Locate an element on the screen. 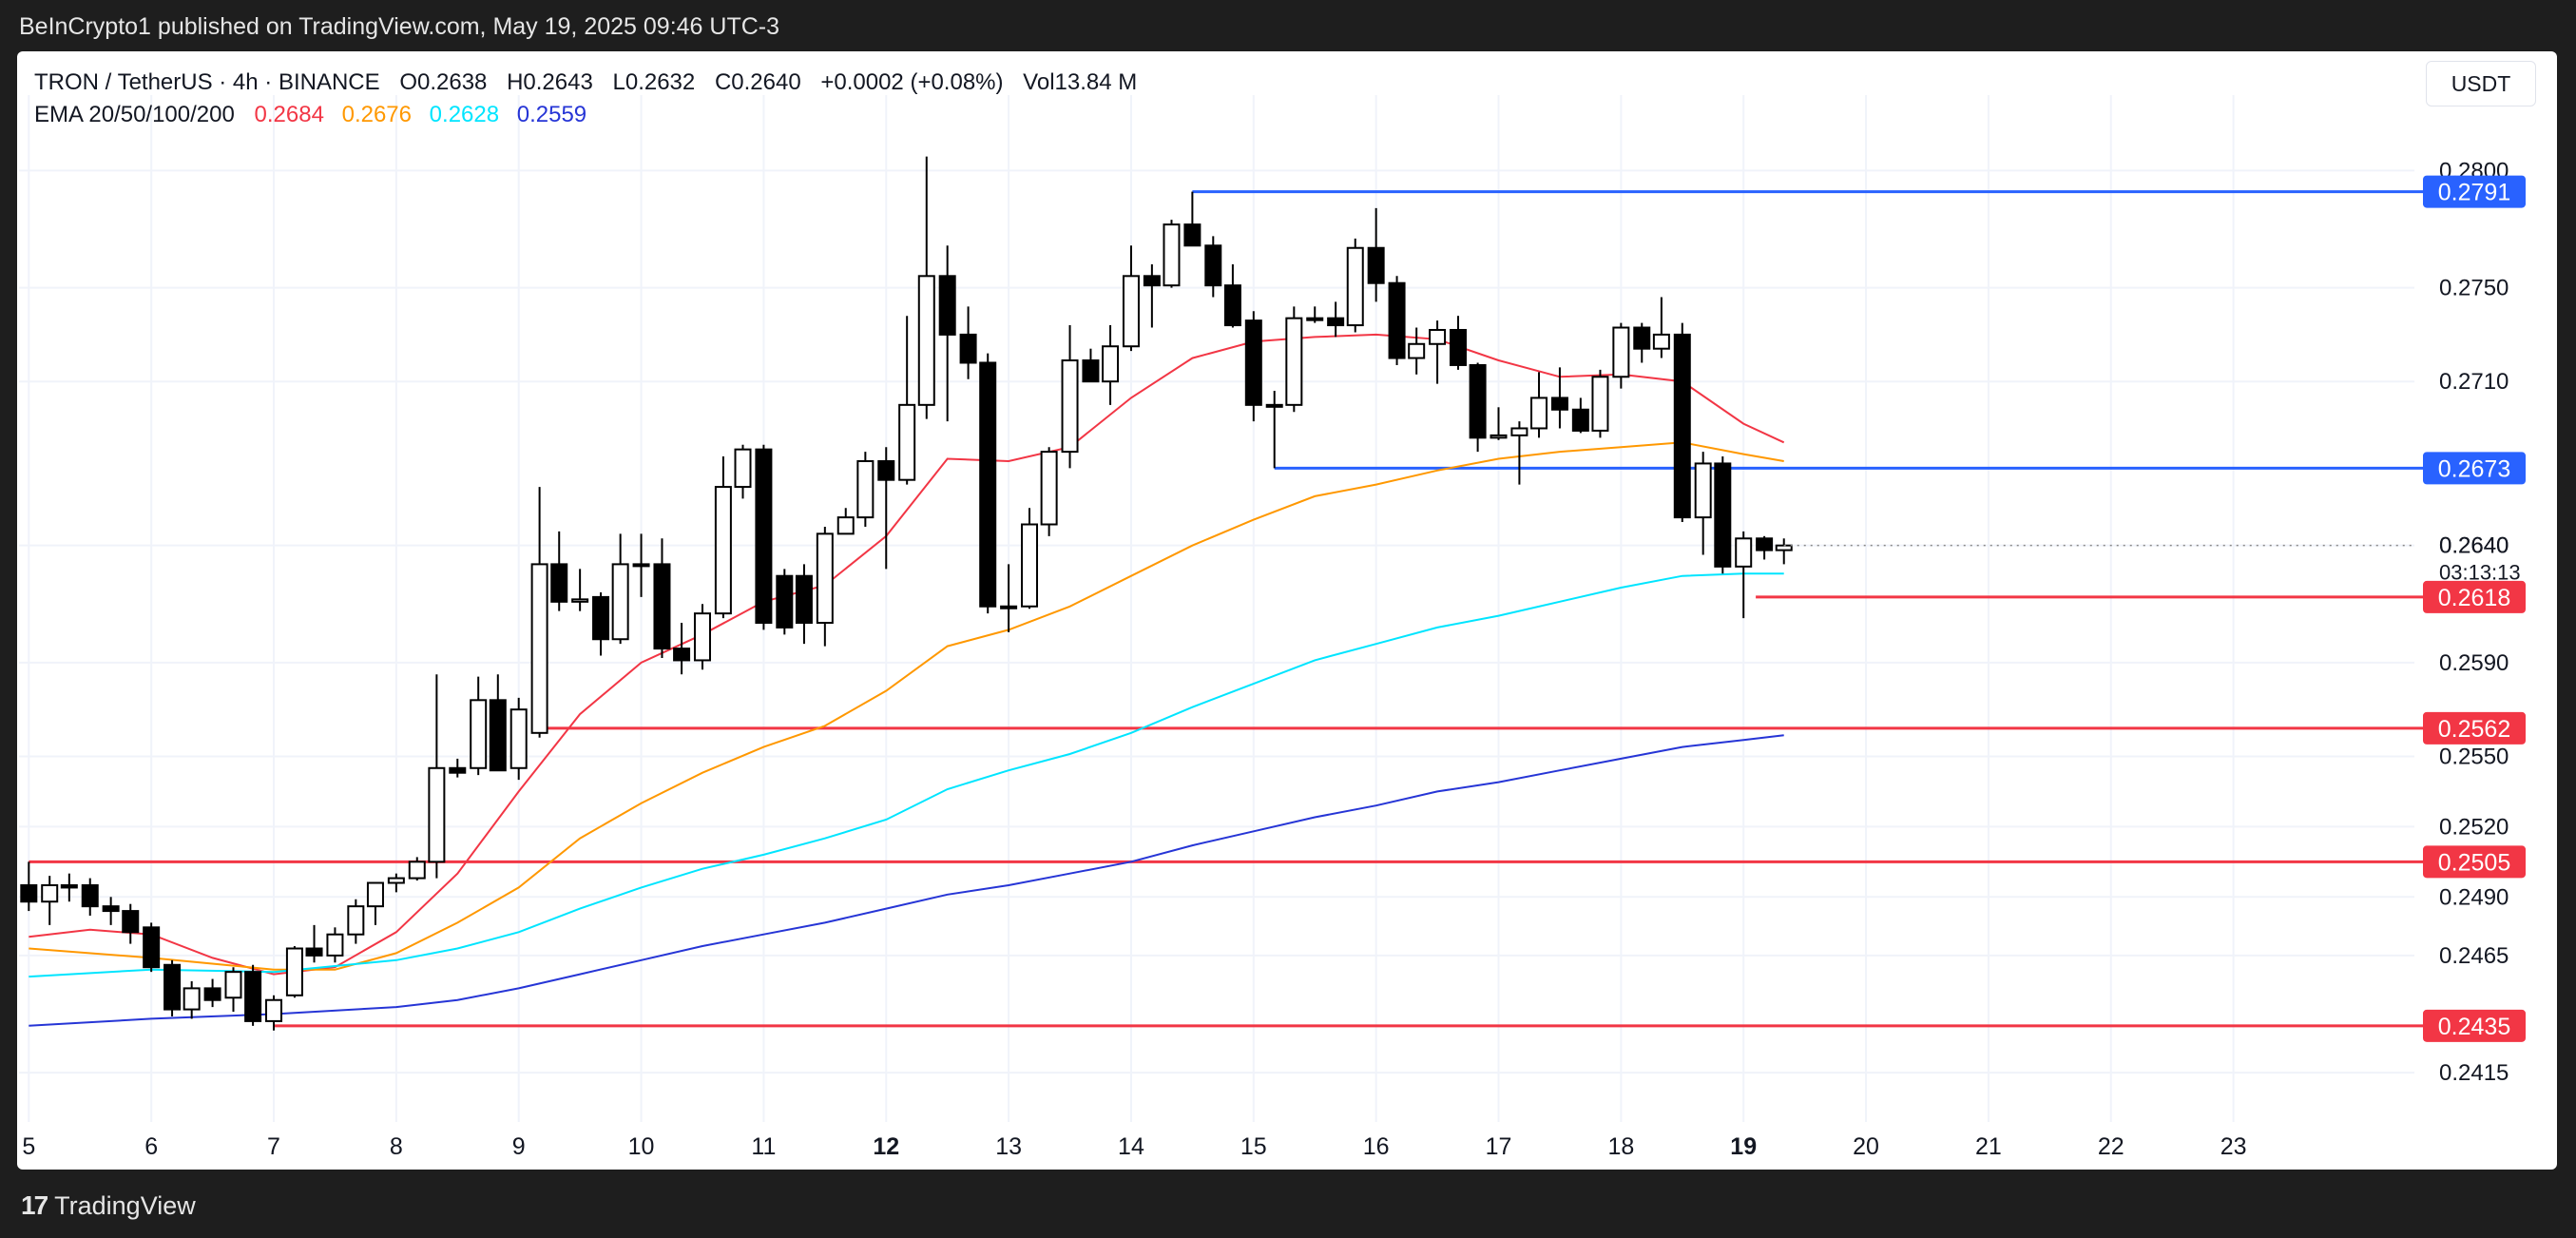  tradingview-brand: 17 TradingView is located at coordinates (108, 1205).